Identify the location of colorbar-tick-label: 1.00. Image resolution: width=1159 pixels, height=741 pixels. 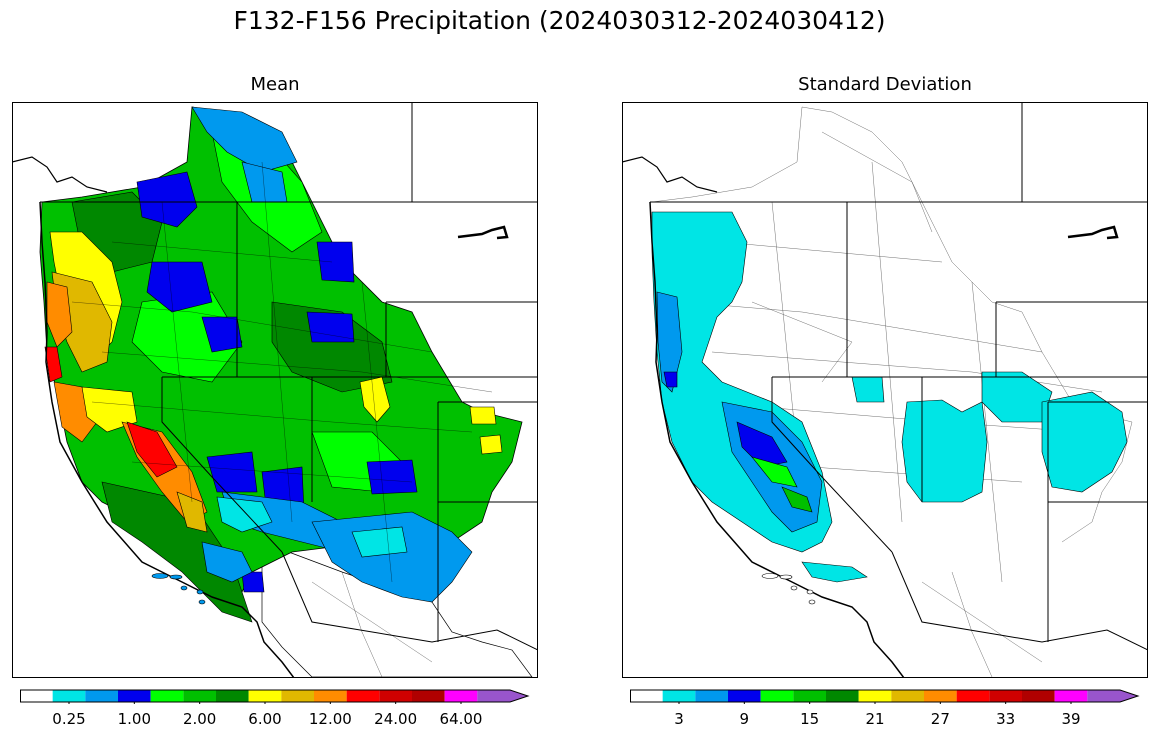
(134, 719).